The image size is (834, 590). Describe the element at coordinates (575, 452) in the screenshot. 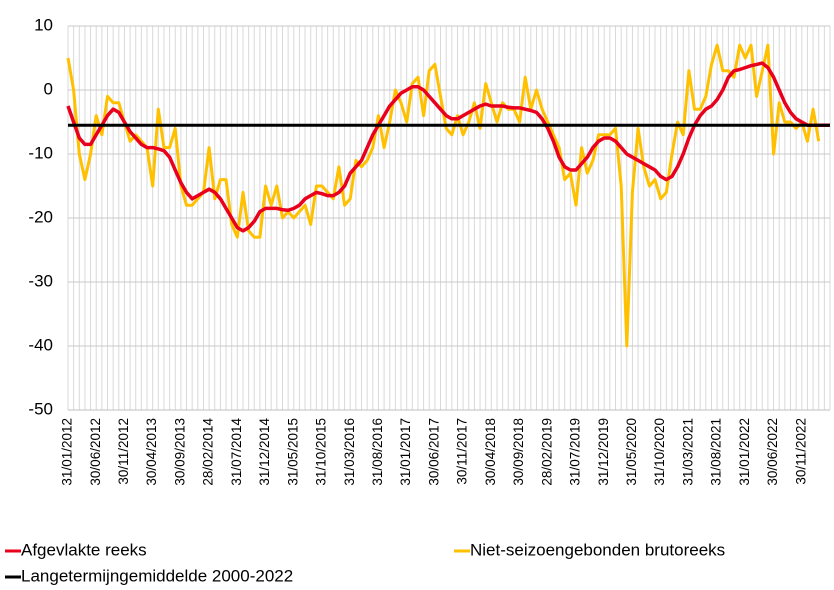

I see `x-tick-label: 31/07/2019` at that location.